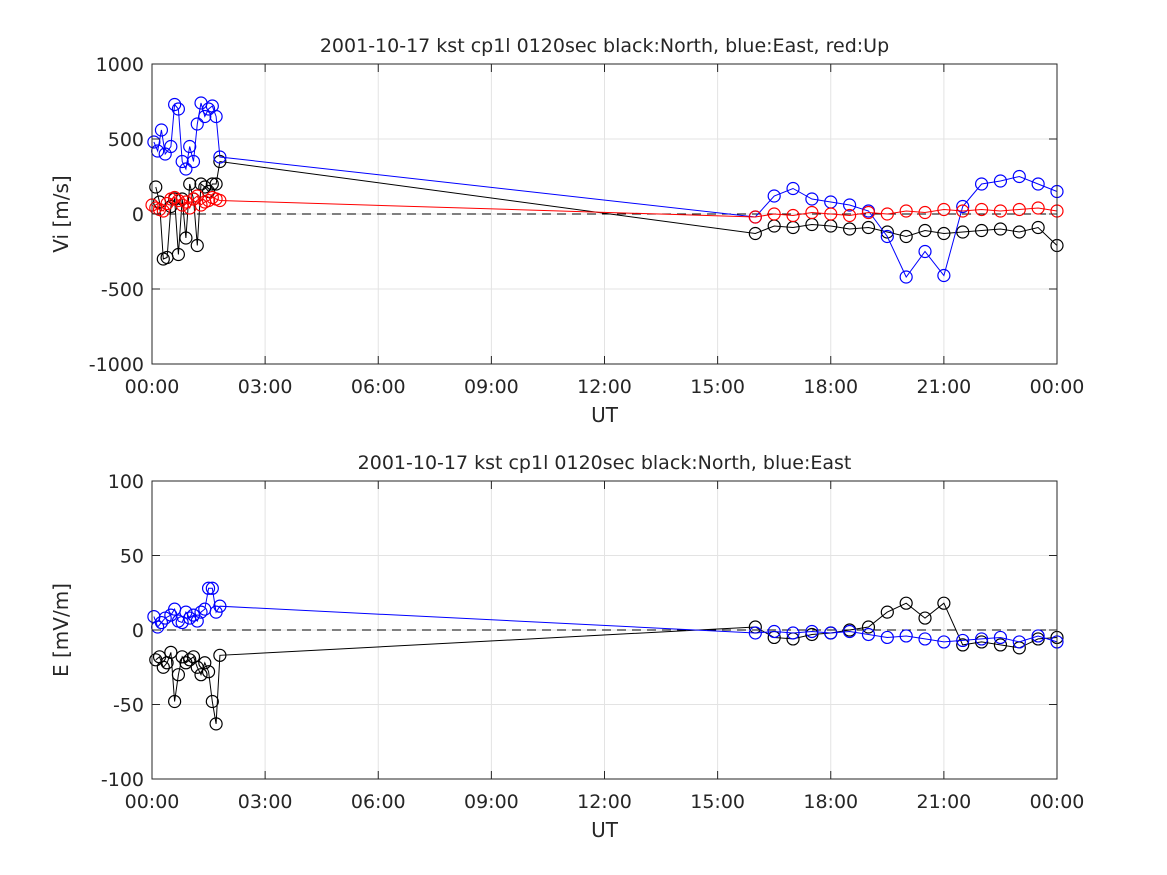  Describe the element at coordinates (378, 387) in the screenshot. I see `x-tick-label: 06:00` at that location.